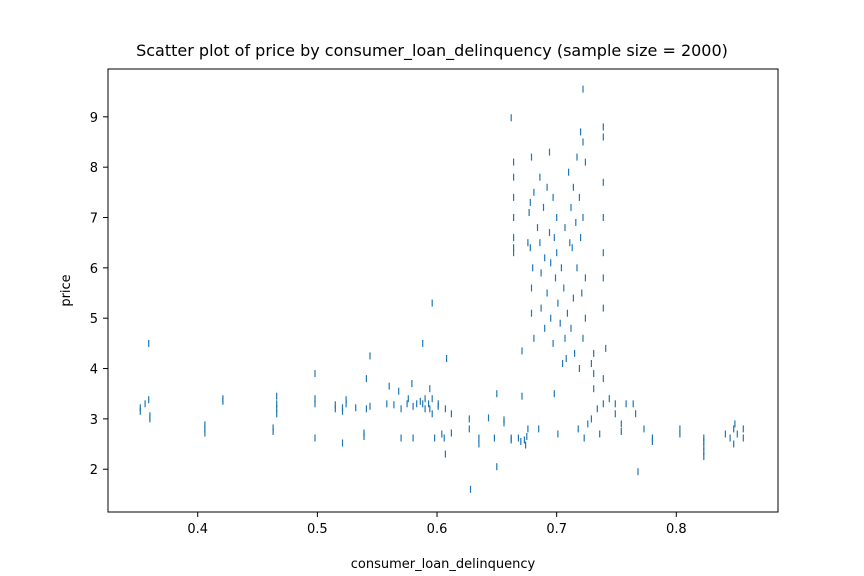  Describe the element at coordinates (94, 118) in the screenshot. I see `y-tick-label: 9` at that location.